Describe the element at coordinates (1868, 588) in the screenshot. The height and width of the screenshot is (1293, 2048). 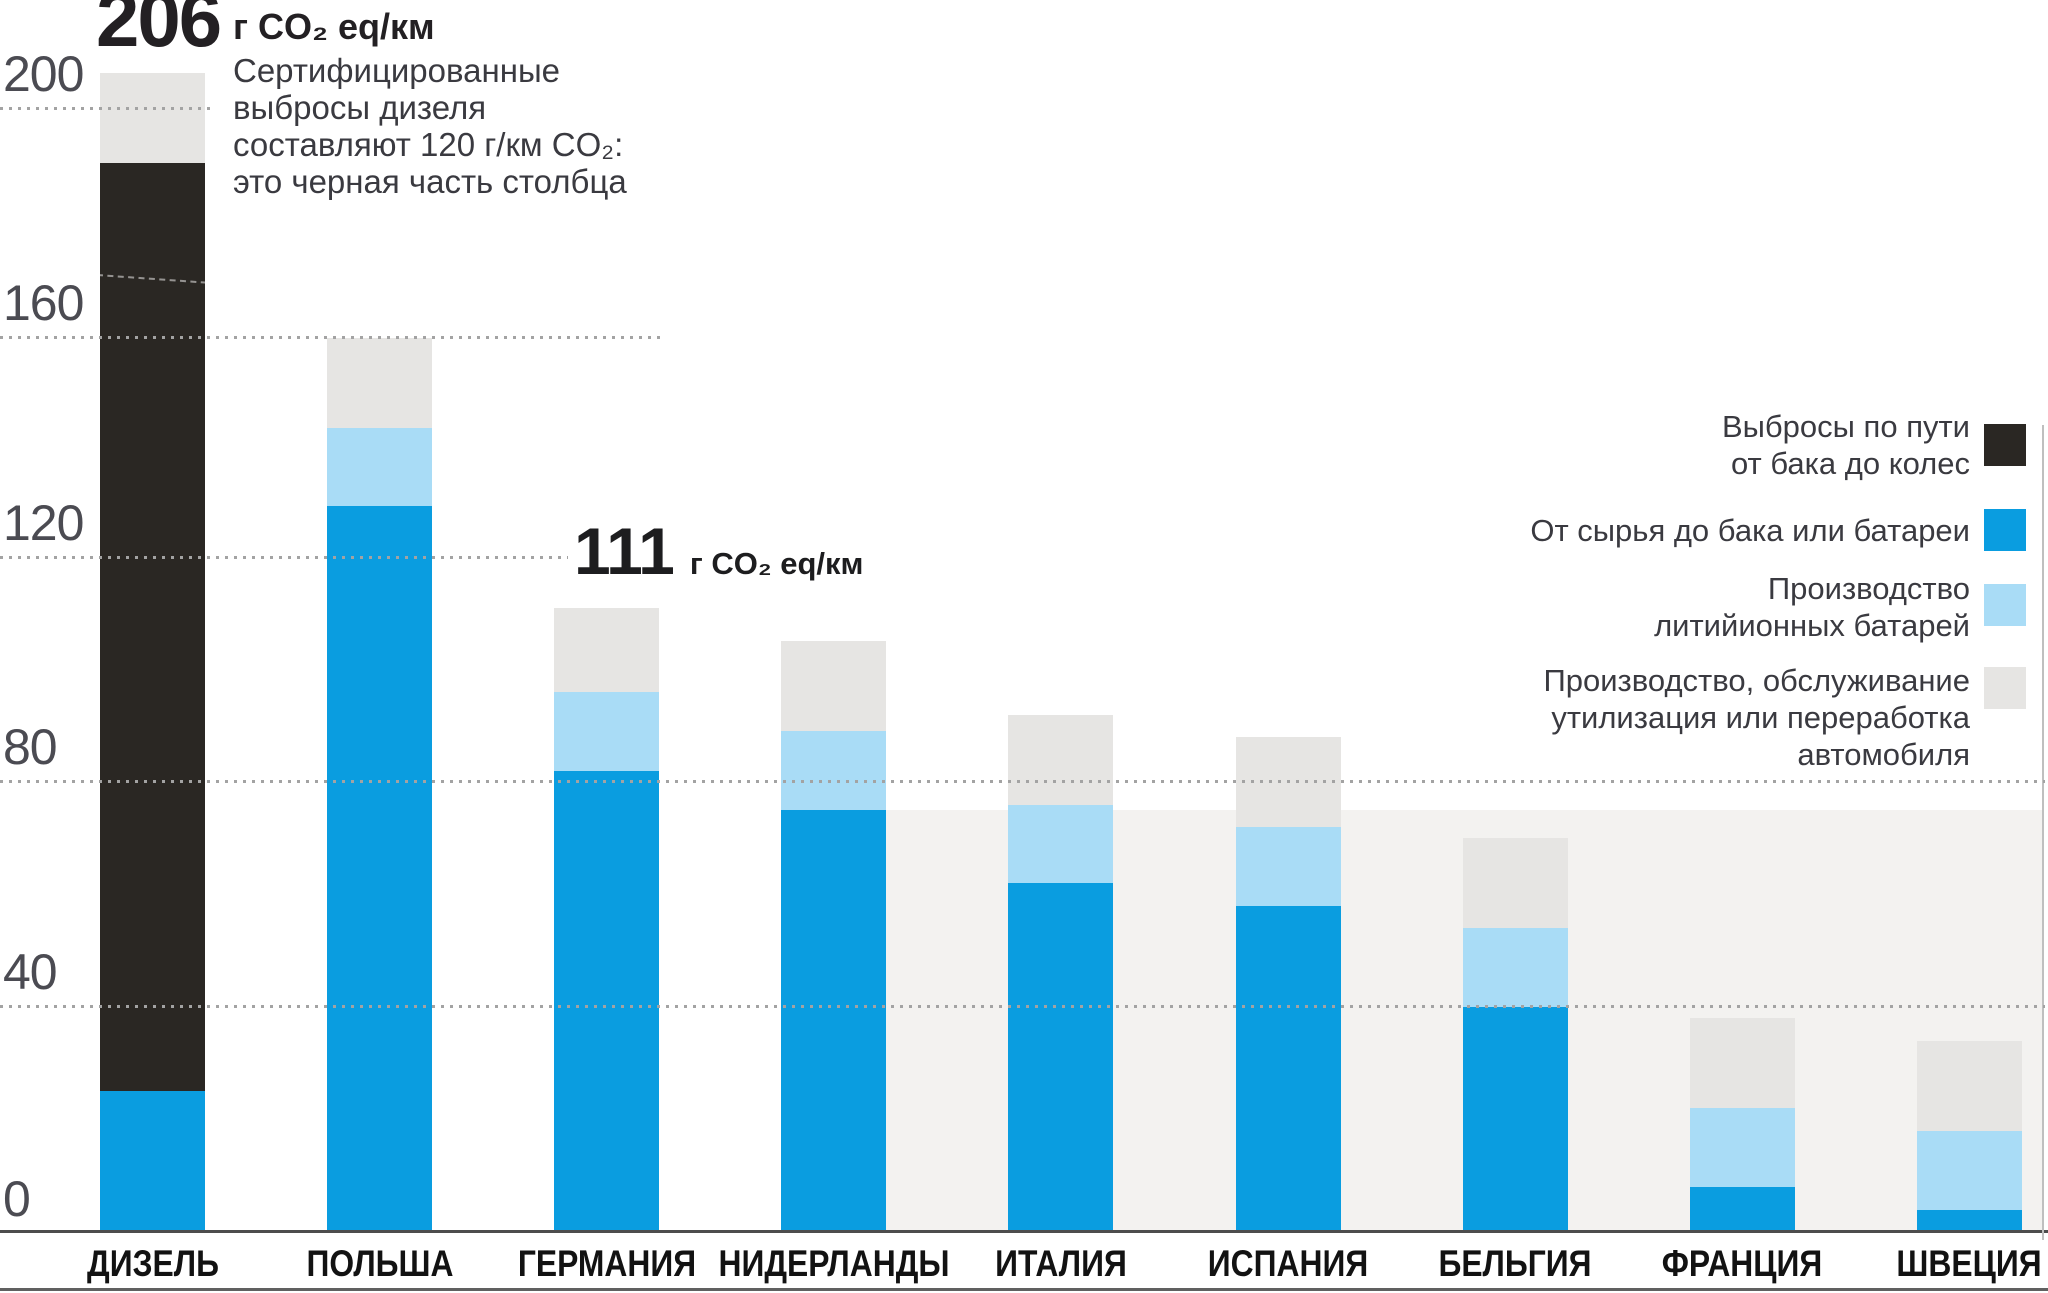
I see `legend-label-line: Производство` at that location.